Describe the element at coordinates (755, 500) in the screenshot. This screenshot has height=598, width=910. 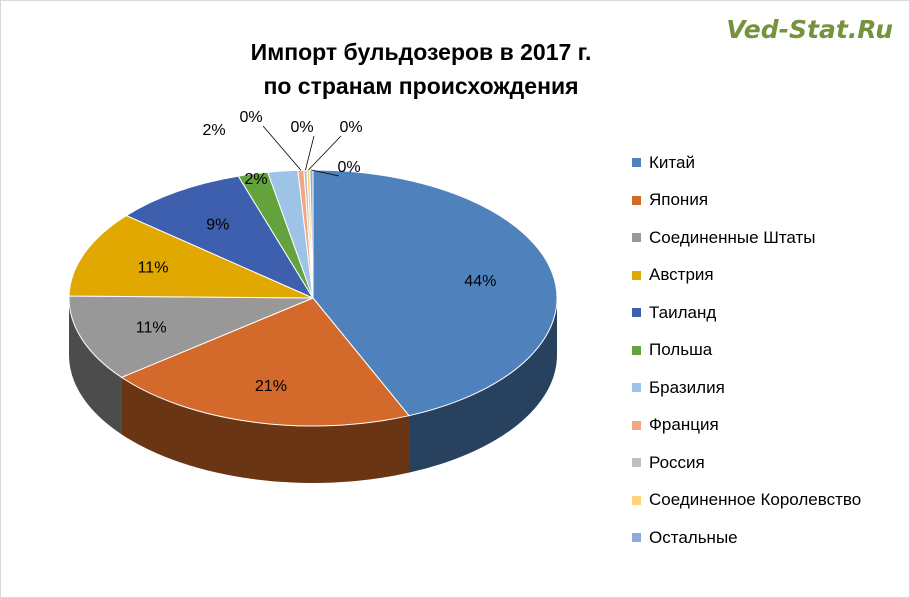
I see `legend-label-9: Соединенное Королевство` at that location.